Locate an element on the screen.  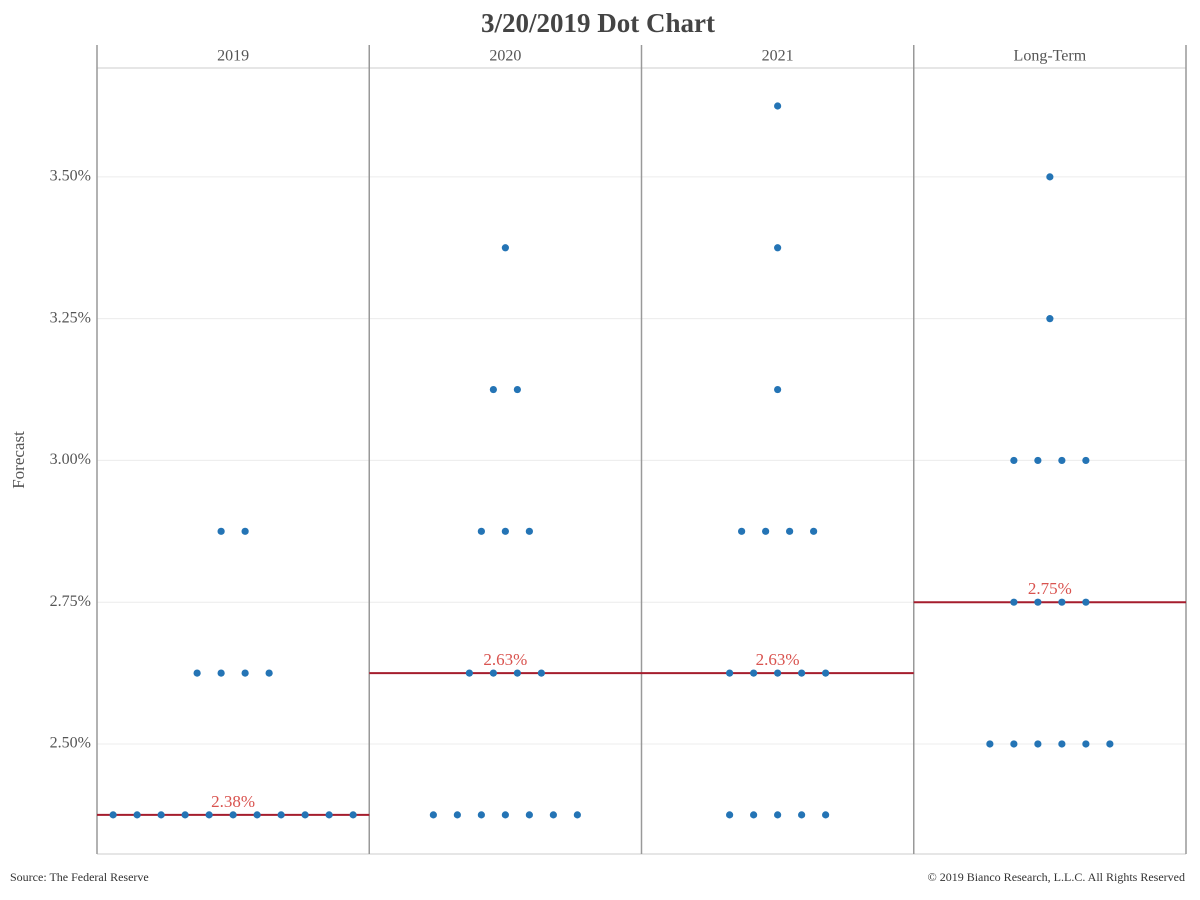
y-tick-label: 2.75% is located at coordinates (70, 601).